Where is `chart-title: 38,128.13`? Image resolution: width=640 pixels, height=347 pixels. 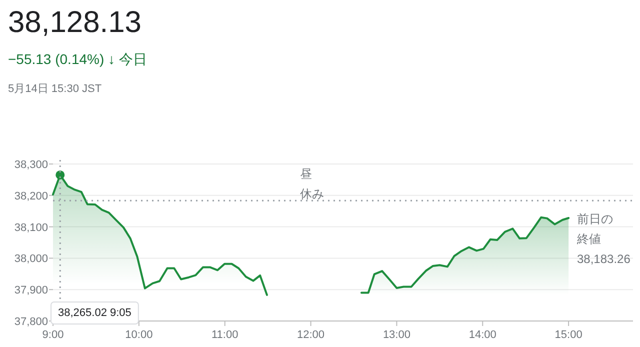 chart-title: 38,128.13 is located at coordinates (75, 22).